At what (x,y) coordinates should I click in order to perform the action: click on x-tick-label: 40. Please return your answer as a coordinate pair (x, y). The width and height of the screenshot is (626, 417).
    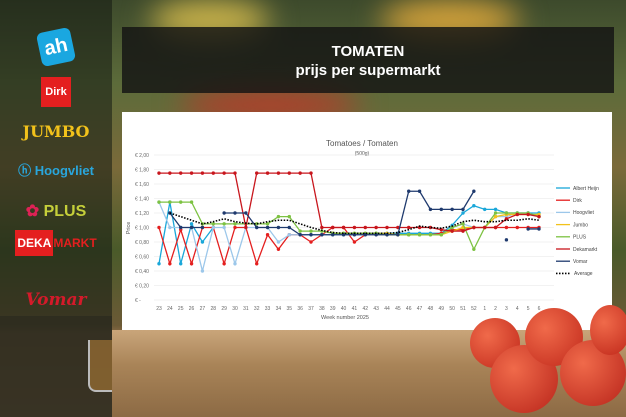
    Looking at the image, I should click on (344, 309).